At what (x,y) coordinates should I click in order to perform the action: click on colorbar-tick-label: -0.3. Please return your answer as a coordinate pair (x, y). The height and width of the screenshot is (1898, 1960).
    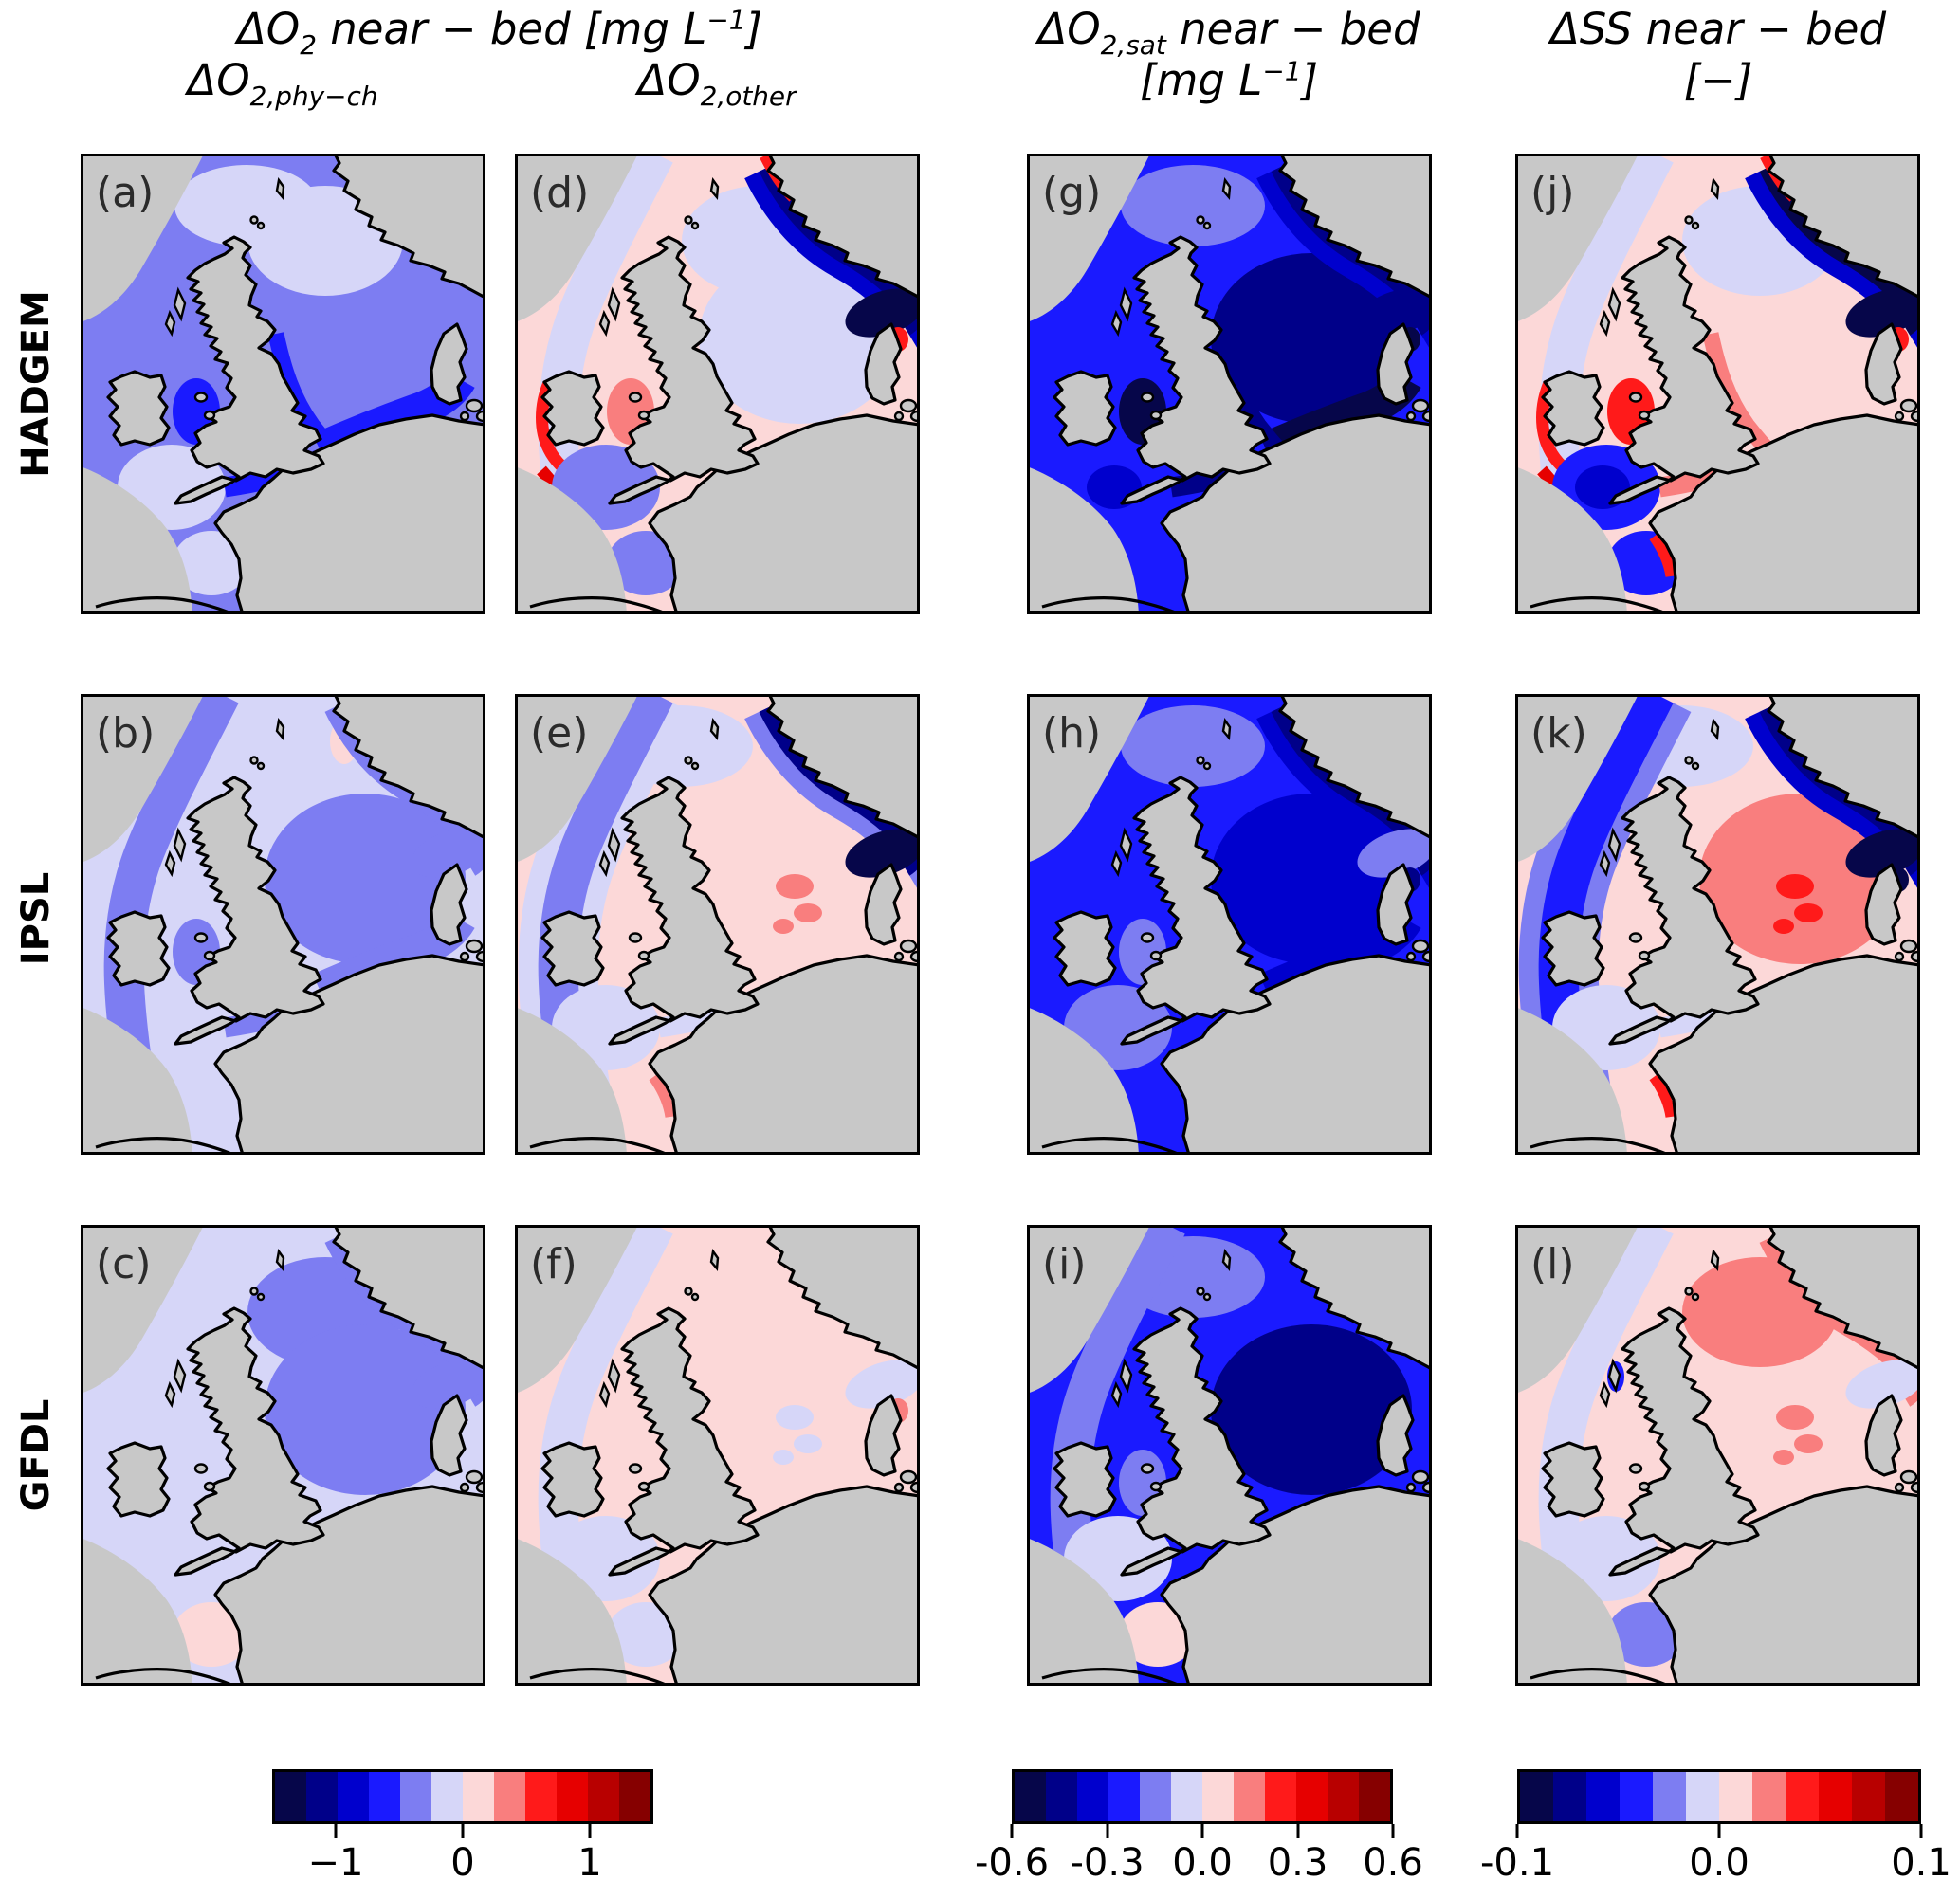
    Looking at the image, I should click on (1107, 1863).